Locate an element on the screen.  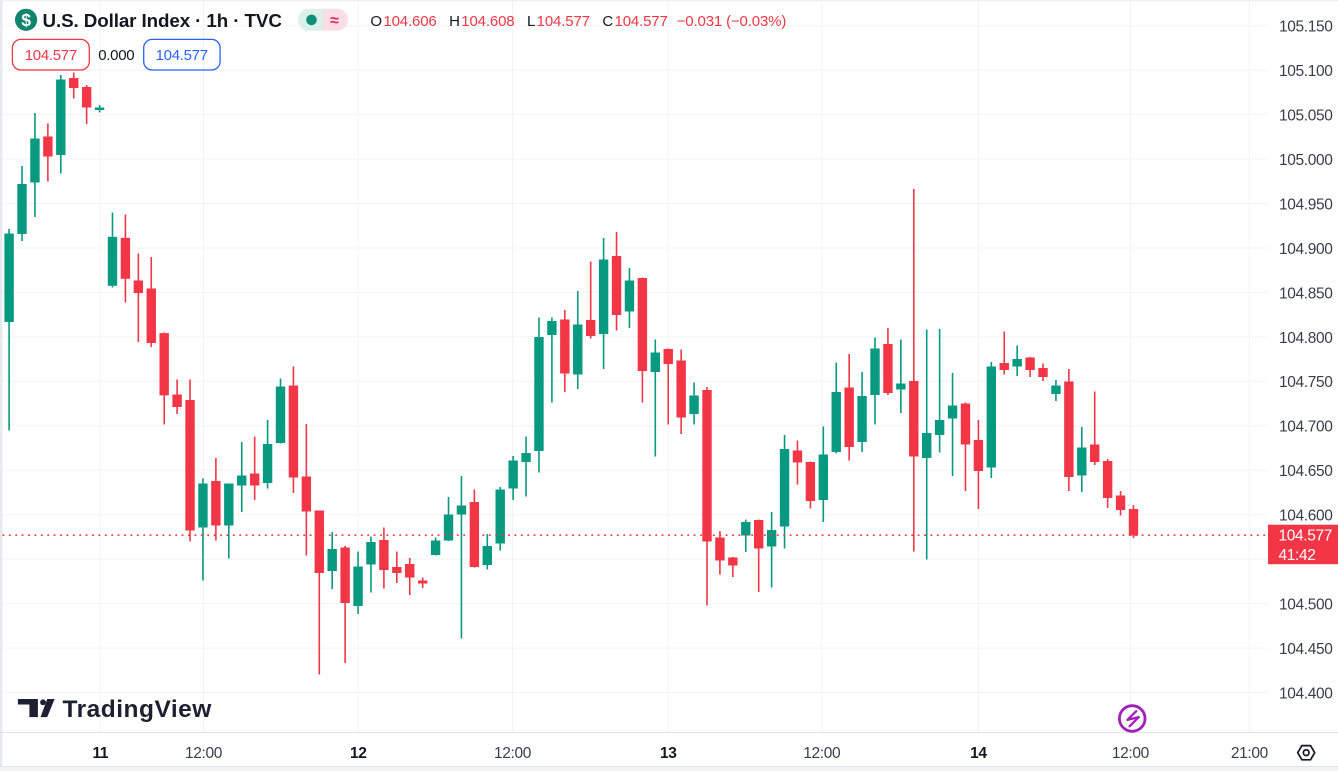
svg-text: 105.150 is located at coordinates (1306, 27).